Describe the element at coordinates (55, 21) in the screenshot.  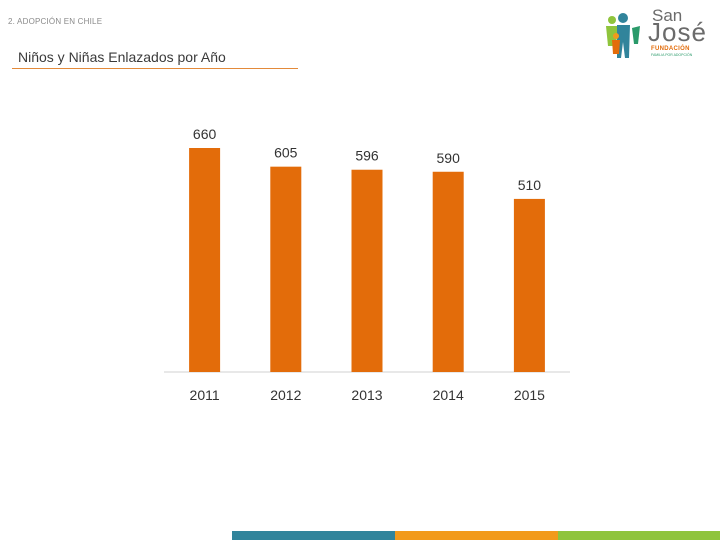
I see `section-label: 2. ADOPCIÓN EN CHILE` at that location.